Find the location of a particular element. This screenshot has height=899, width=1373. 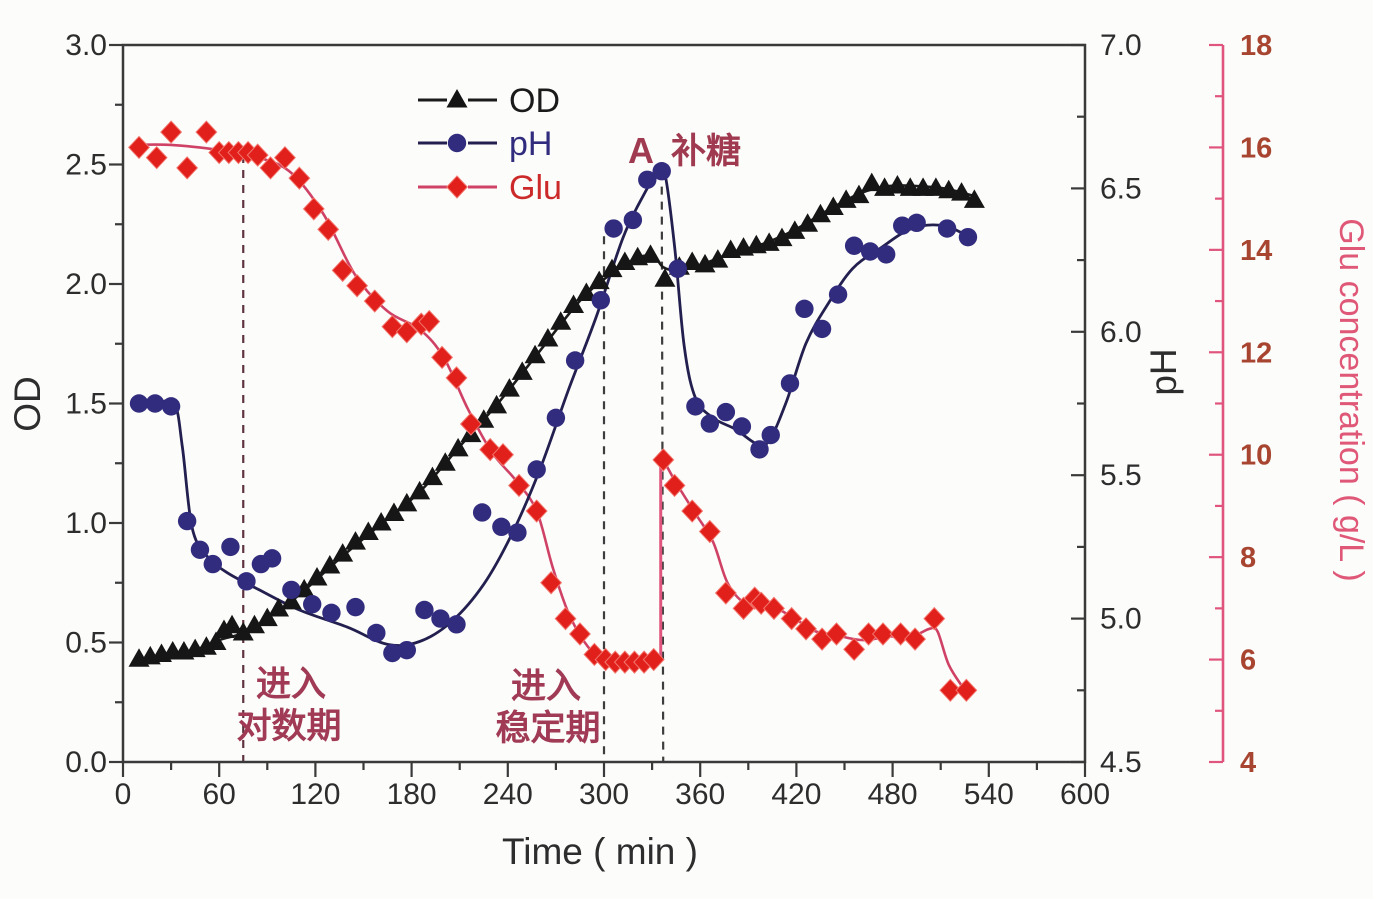

od-tick-label: 1.5 is located at coordinates (86, 404).